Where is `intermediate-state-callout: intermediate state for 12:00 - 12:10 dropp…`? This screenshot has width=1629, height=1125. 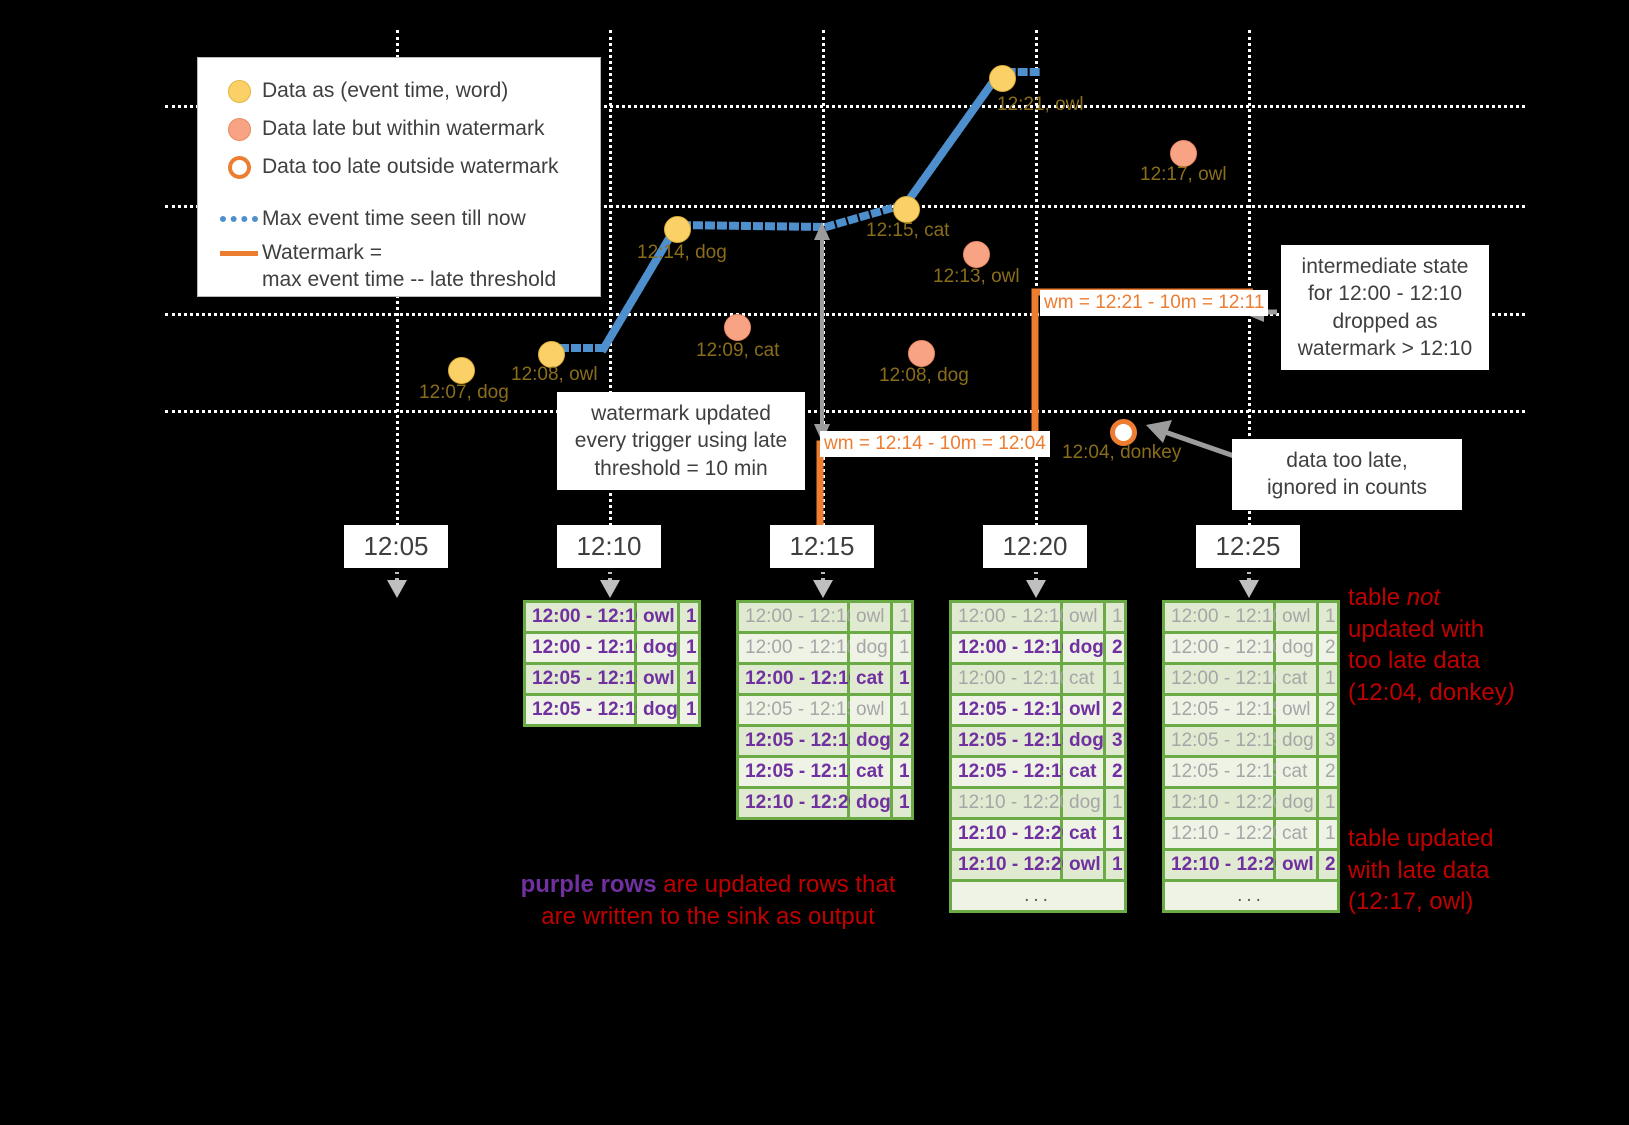
intermediate-state-callout: intermediate state for 12:00 - 12:10 dropp… is located at coordinates (1385, 308).